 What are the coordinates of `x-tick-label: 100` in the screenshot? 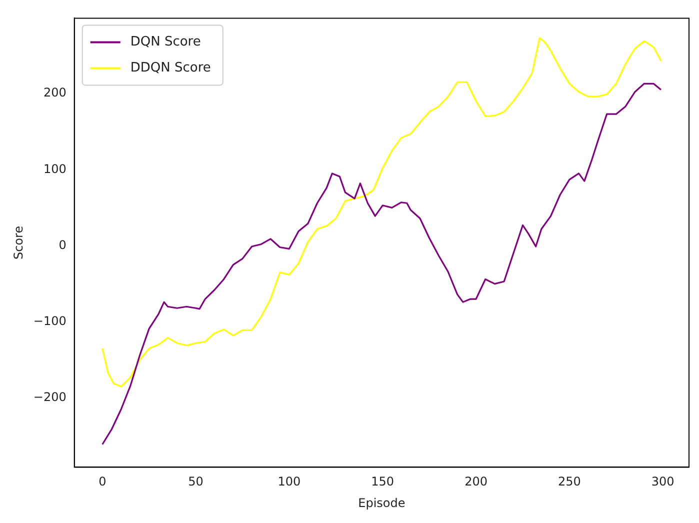 It's located at (289, 481).